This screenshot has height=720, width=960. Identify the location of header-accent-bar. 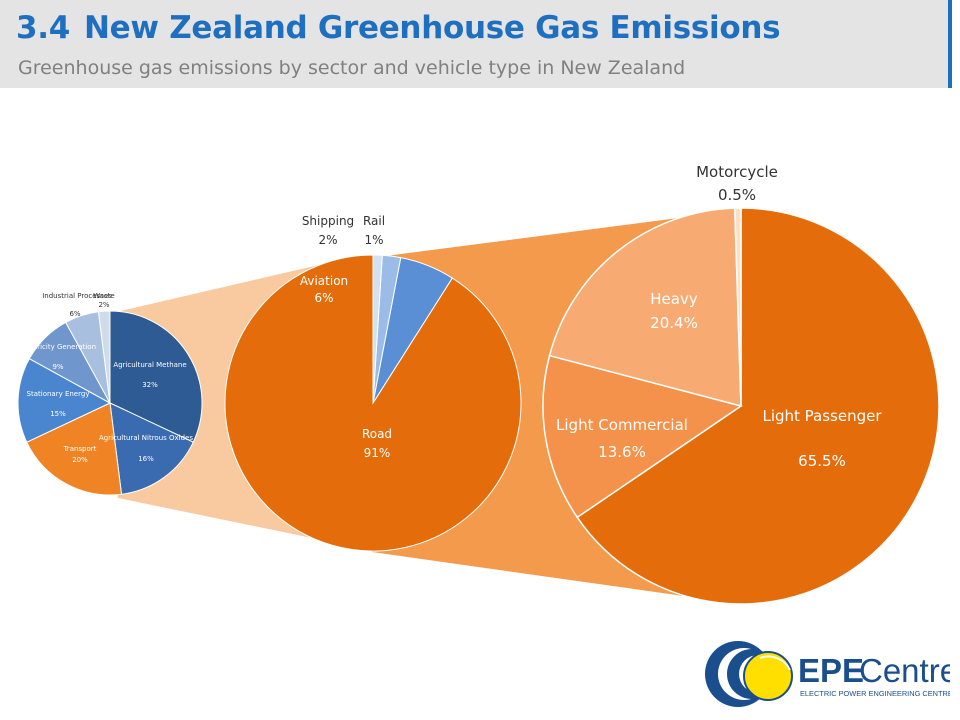
(950, 44).